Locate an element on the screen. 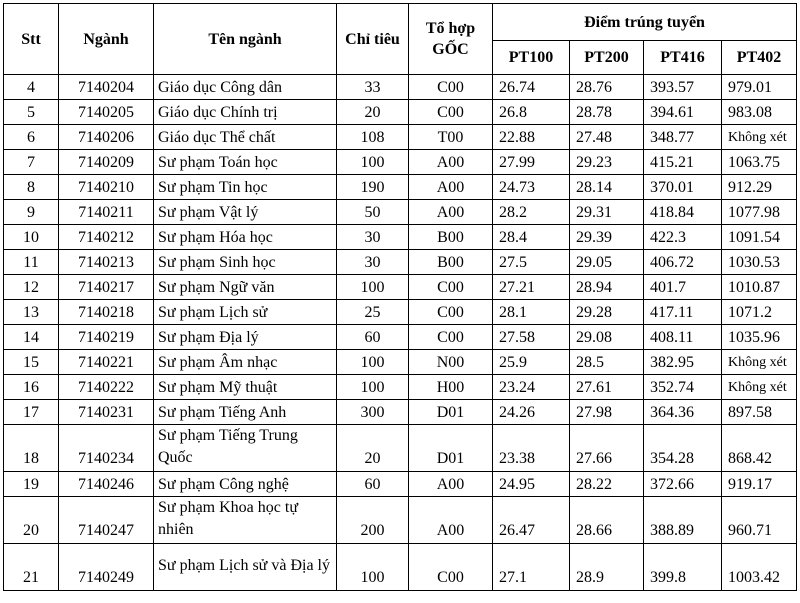  cell-stt: 17 is located at coordinates (31, 412).